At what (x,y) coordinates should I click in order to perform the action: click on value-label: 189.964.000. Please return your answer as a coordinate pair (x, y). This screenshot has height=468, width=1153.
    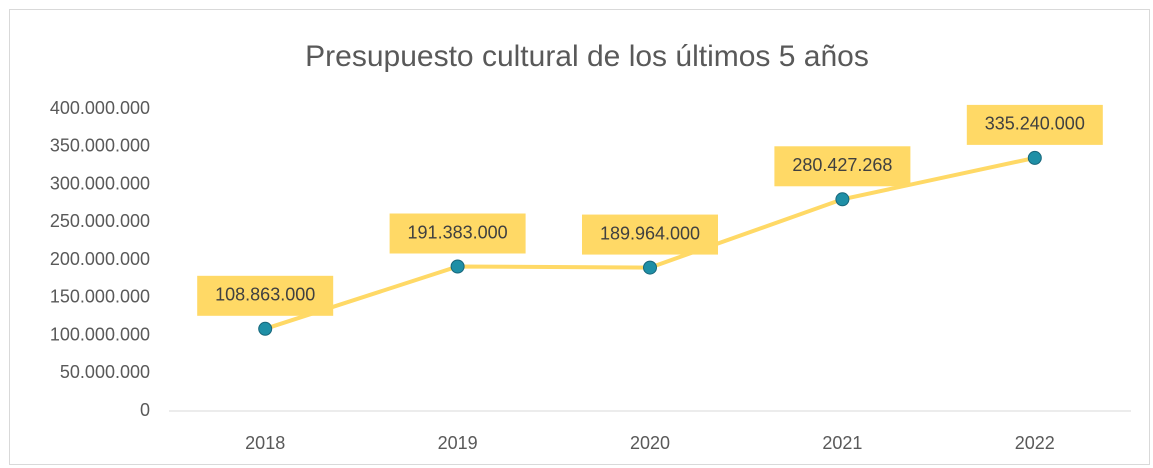
    Looking at the image, I should click on (650, 233).